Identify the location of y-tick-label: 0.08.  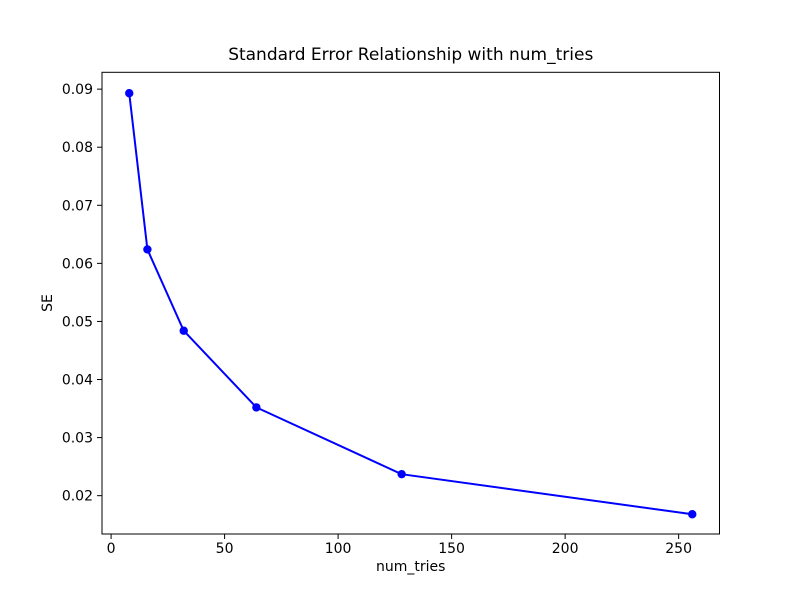
(77, 148).